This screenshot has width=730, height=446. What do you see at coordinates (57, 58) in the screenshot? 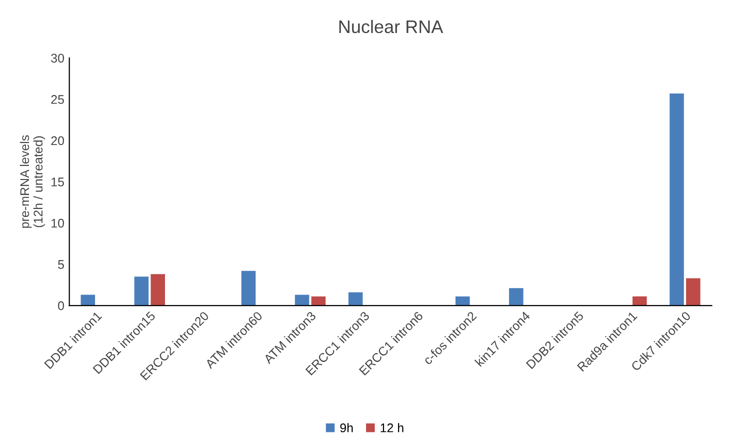
I see `y-tick-label: 30` at bounding box center [57, 58].